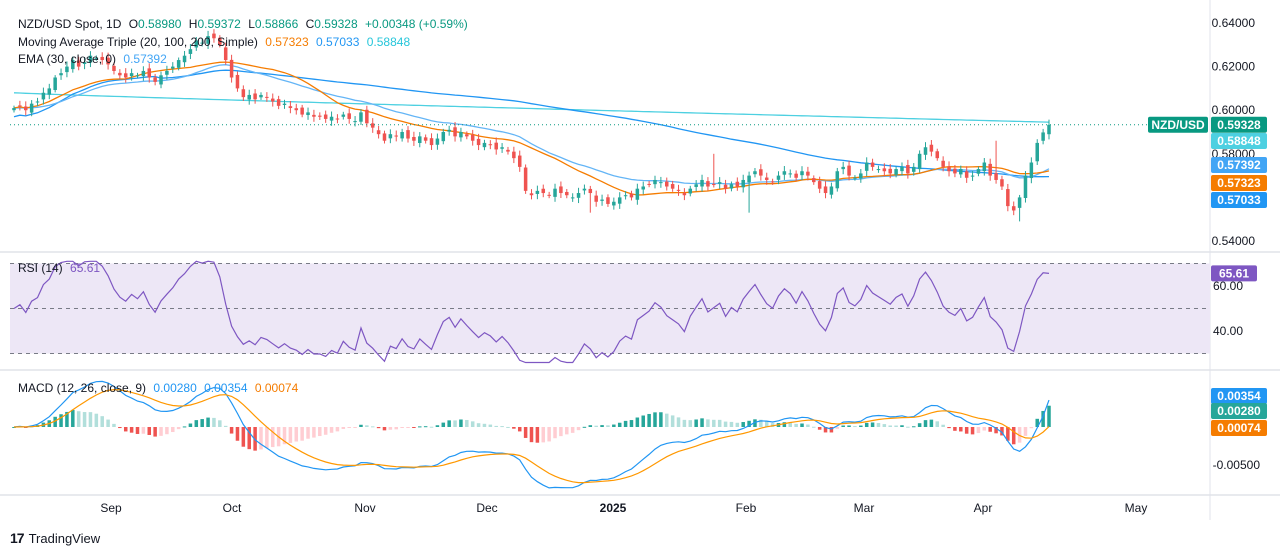  I want to click on high-value: 0.59372, so click(219, 24).